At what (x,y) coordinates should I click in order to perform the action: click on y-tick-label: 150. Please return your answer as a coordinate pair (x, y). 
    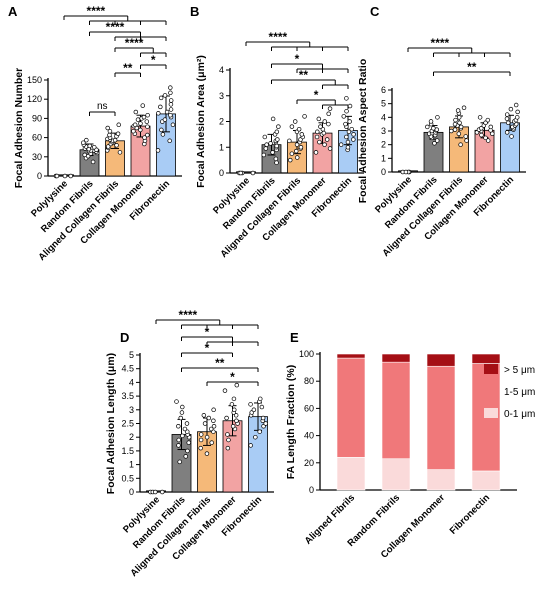
    Looking at the image, I should click on (34, 80).